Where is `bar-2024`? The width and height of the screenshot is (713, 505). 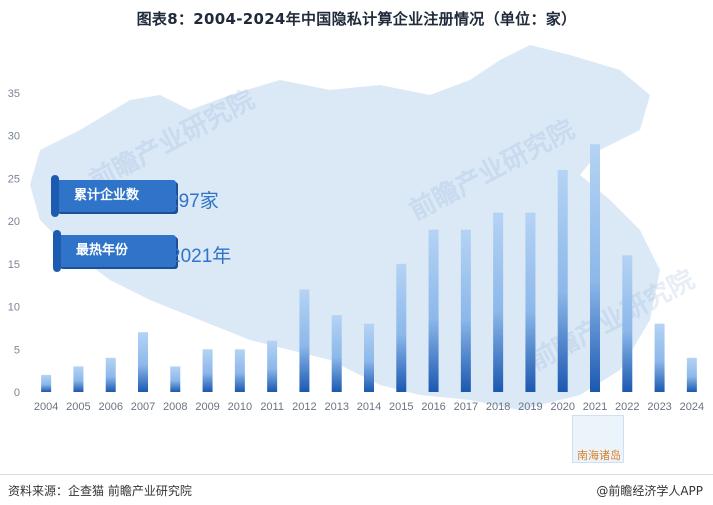
bar-2024 is located at coordinates (691, 374).